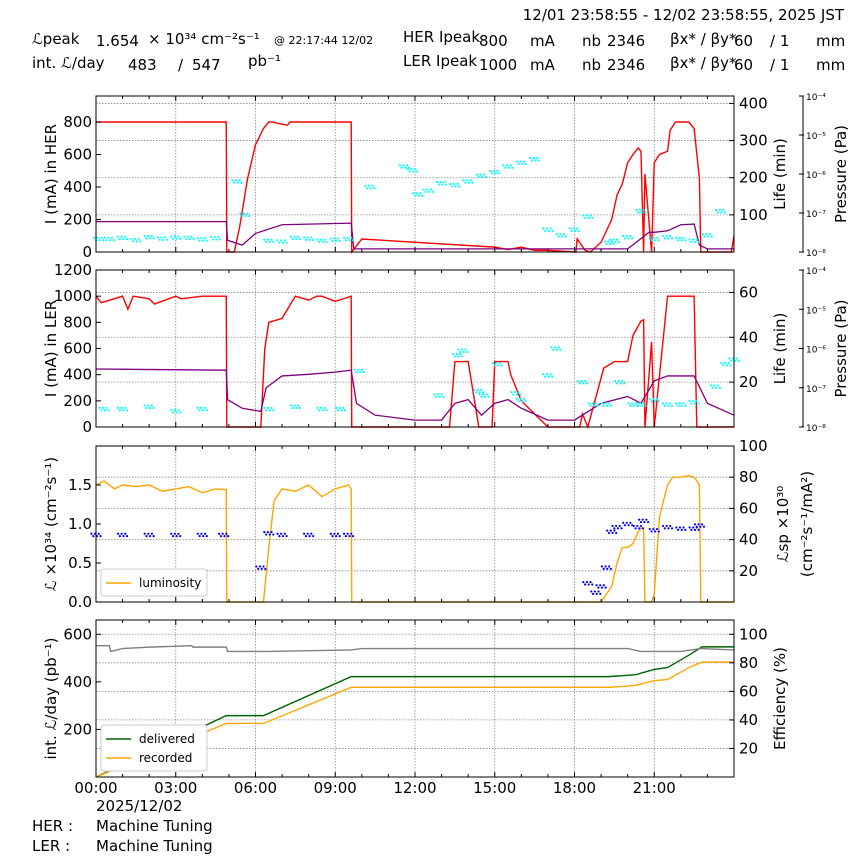  I want to click on ler-beta-label: βx* / βy*, so click(703, 63).